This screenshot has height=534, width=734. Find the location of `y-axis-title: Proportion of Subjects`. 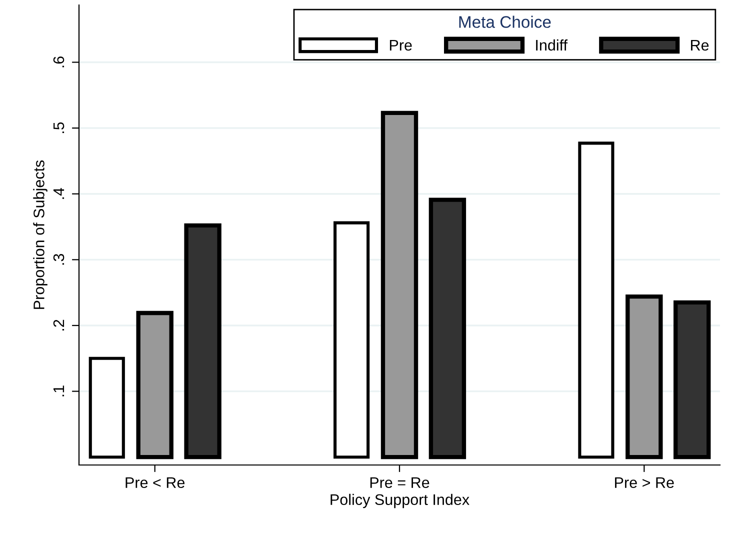

y-axis-title: Proportion of Subjects is located at coordinates (40, 234).